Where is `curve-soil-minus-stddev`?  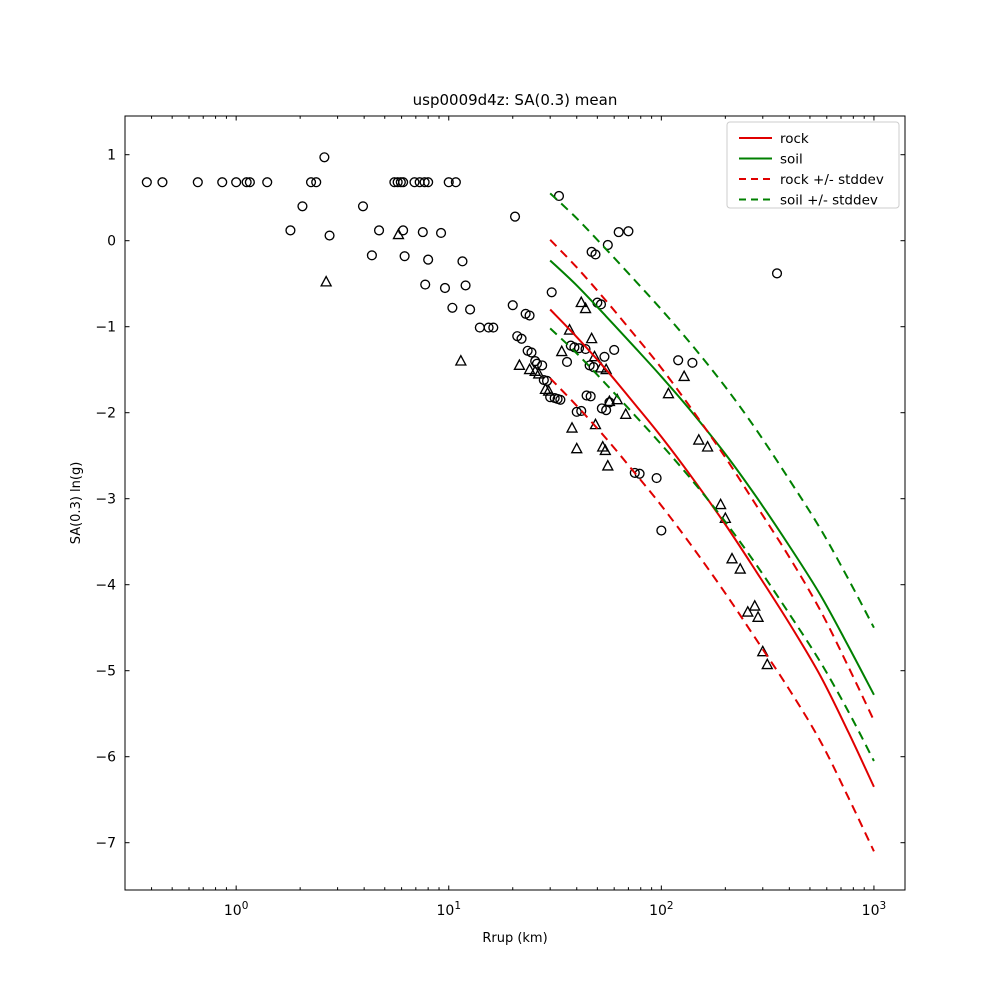 curve-soil-minus-stddev is located at coordinates (712, 544).